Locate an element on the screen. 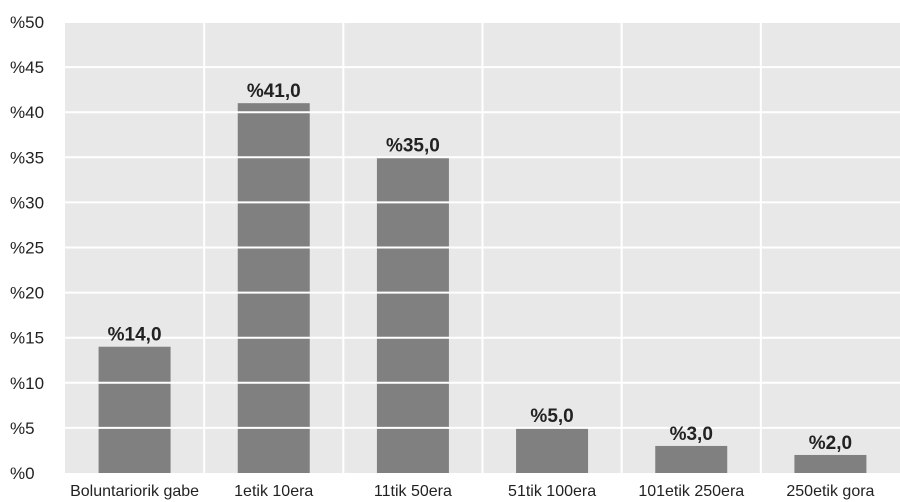 This screenshot has height=502, width=900. x-tick-label: Boluntariorik gabe is located at coordinates (134, 491).